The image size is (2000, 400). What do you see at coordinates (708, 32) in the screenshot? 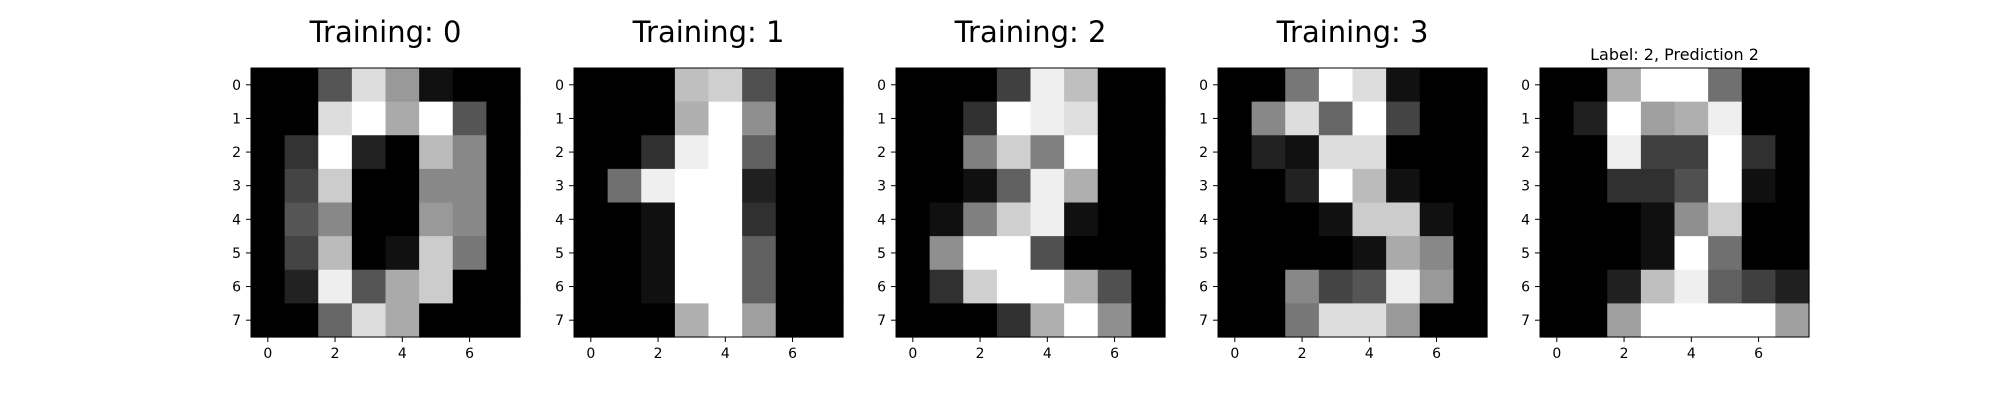
I see `panel-title: Training: 1` at bounding box center [708, 32].